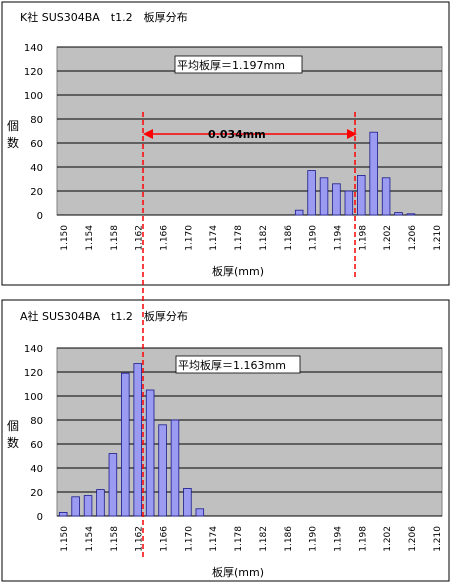 Image resolution: width=451 pixels, height=584 pixels. What do you see at coordinates (148, 134) in the screenshot?
I see `diff-arrow-left-head` at bounding box center [148, 134].